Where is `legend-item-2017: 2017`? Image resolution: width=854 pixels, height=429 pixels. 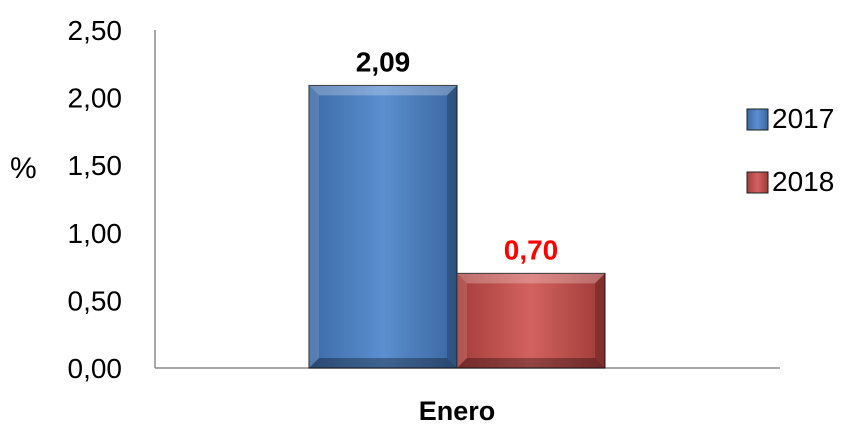 legend-item-2017: 2017 is located at coordinates (790, 118).